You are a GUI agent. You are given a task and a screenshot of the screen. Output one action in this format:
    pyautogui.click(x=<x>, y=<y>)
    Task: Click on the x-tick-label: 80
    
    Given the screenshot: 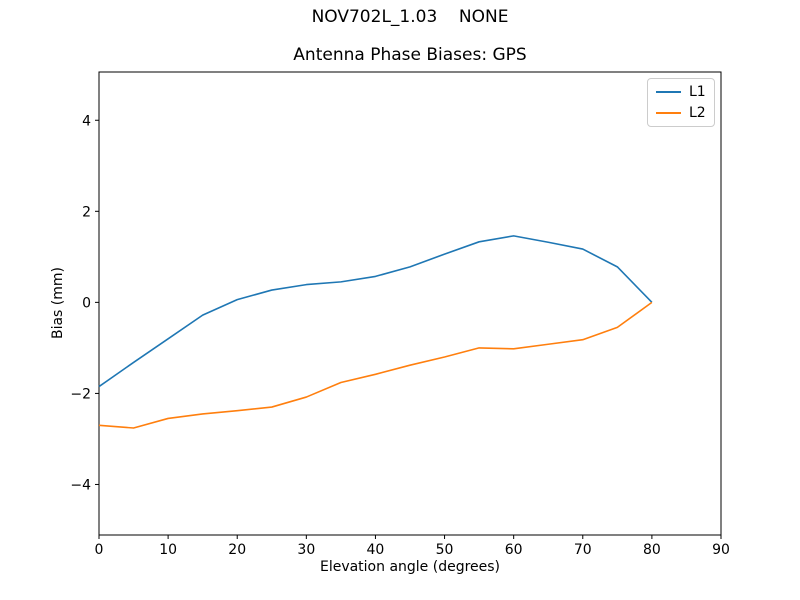 What is the action you would take?
    pyautogui.click(x=652, y=550)
    